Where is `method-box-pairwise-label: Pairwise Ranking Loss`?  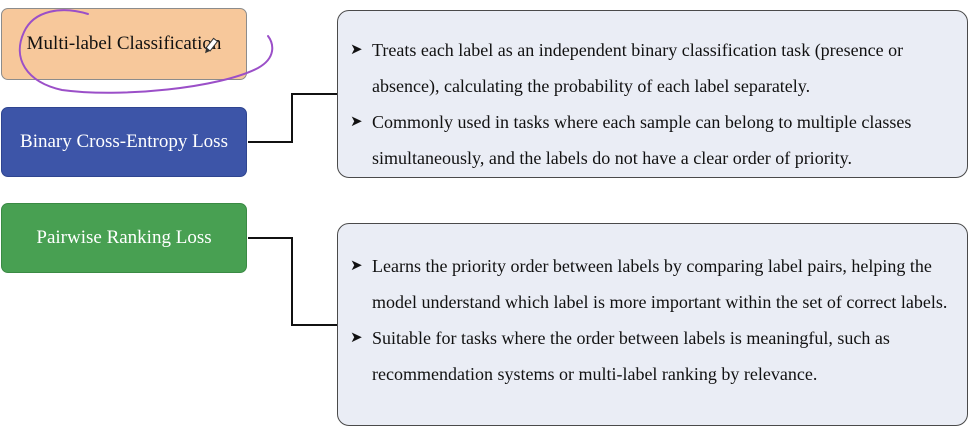 method-box-pairwise-label: Pairwise Ranking Loss is located at coordinates (124, 237).